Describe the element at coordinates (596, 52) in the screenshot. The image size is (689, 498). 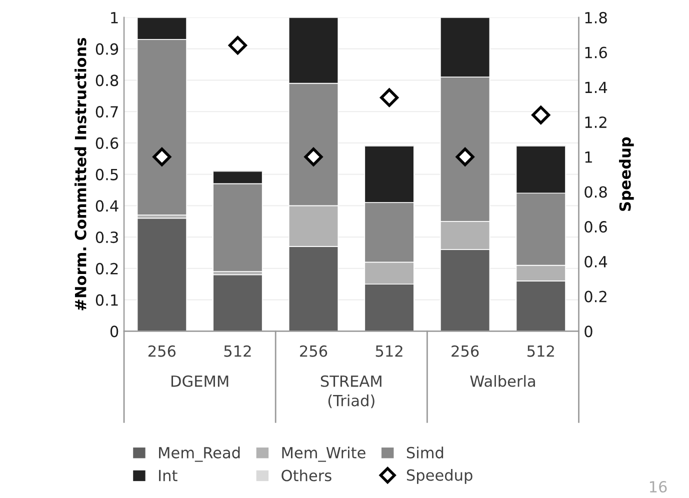
I see `y2-tick-label: 1.6` at that location.